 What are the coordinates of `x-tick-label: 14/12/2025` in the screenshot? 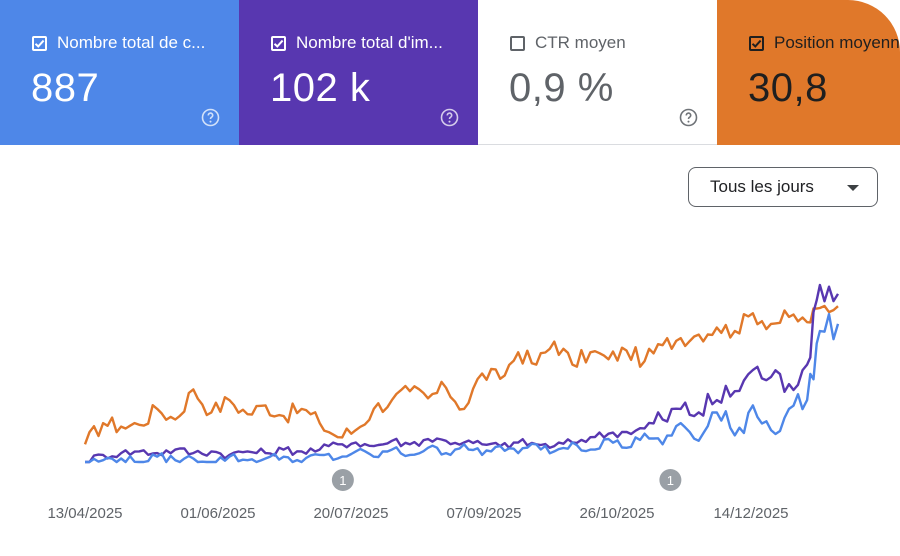 It's located at (750, 513).